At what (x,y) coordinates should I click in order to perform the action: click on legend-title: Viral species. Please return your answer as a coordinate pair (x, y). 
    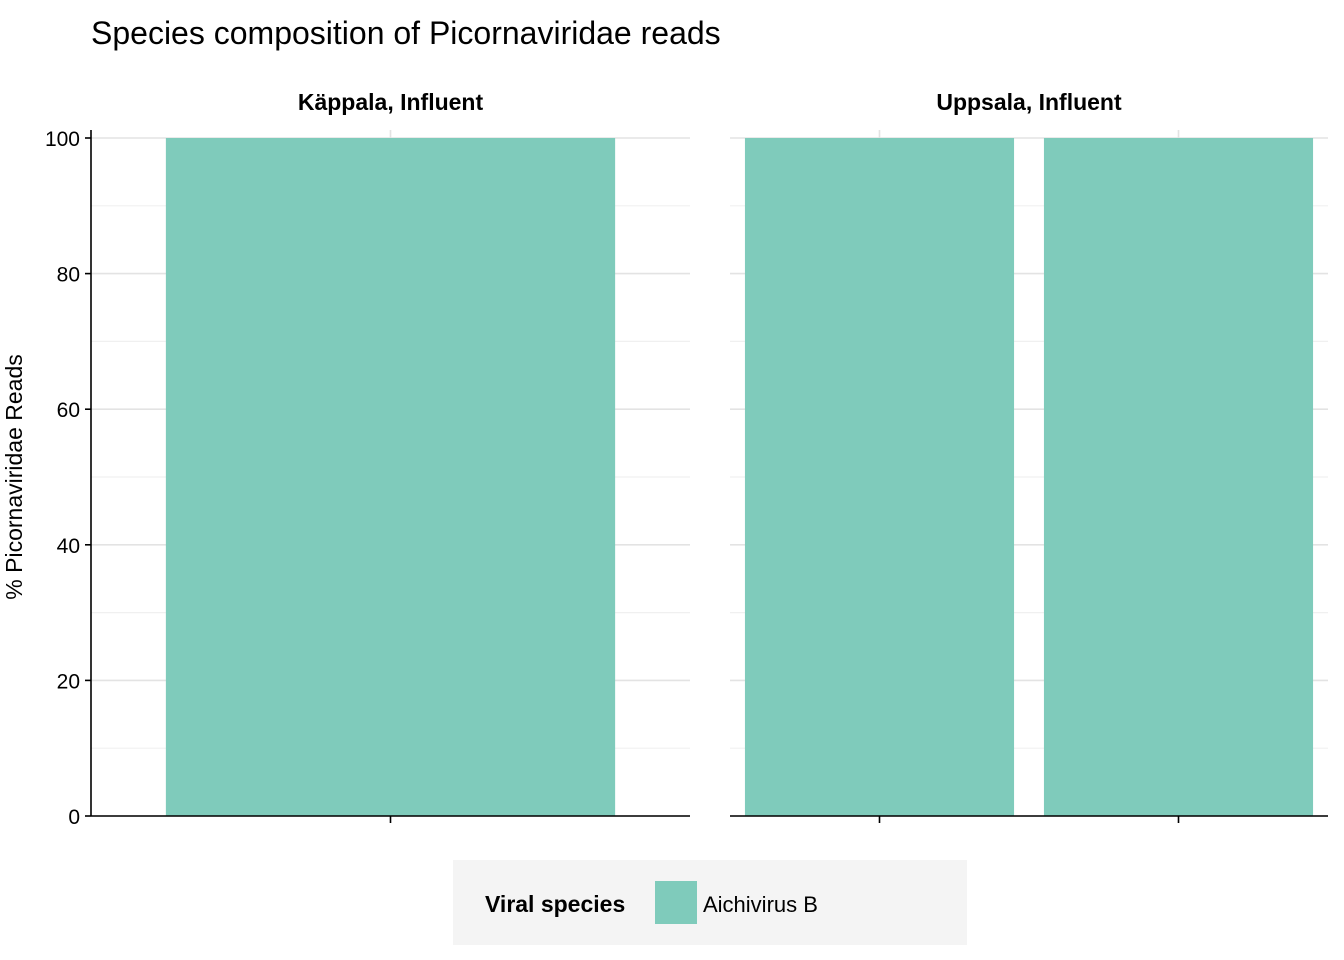
    Looking at the image, I should click on (555, 904).